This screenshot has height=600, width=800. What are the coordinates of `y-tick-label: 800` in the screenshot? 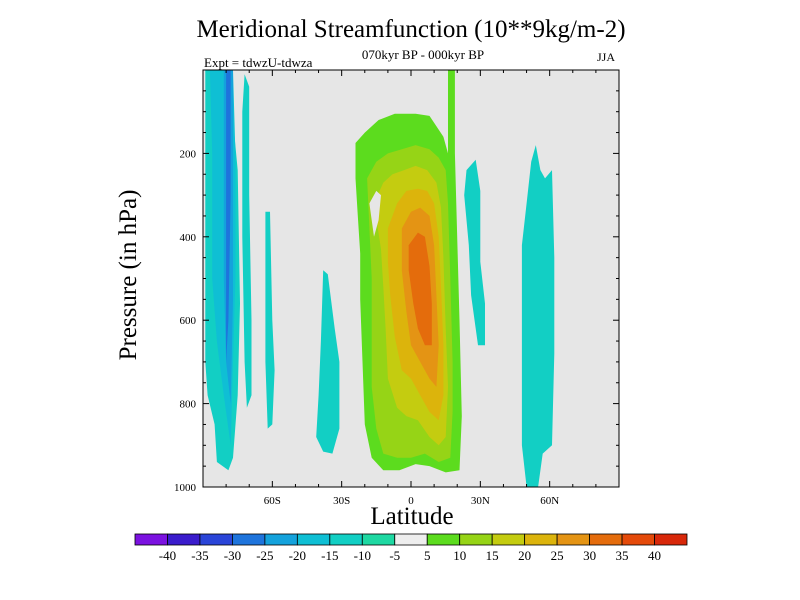 It's located at (188, 405).